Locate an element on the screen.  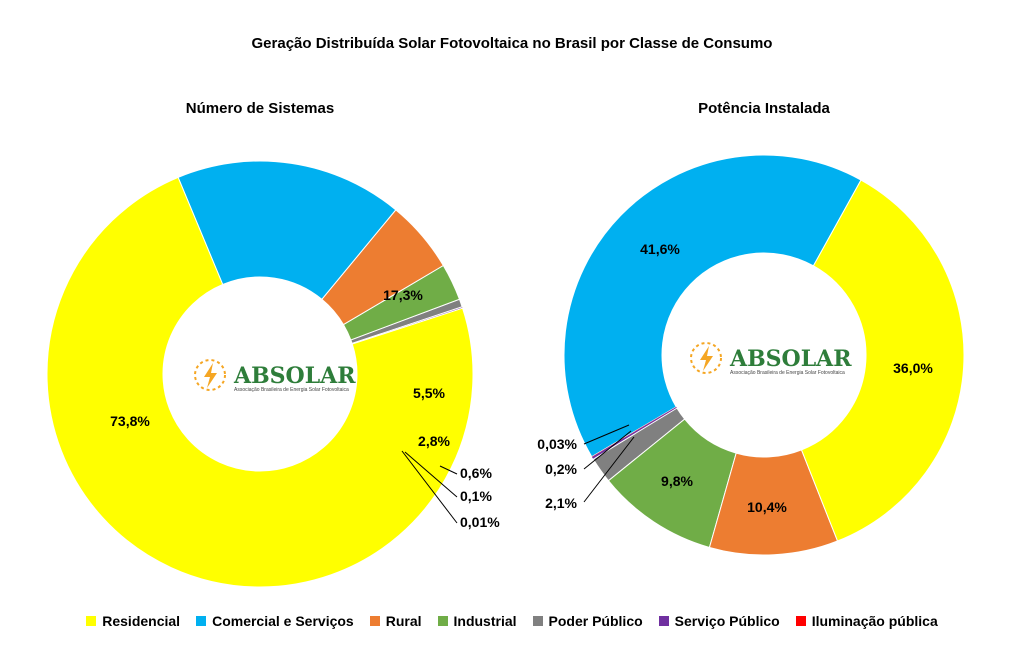
data-label-residencial: 36,0% is located at coordinates (913, 368).